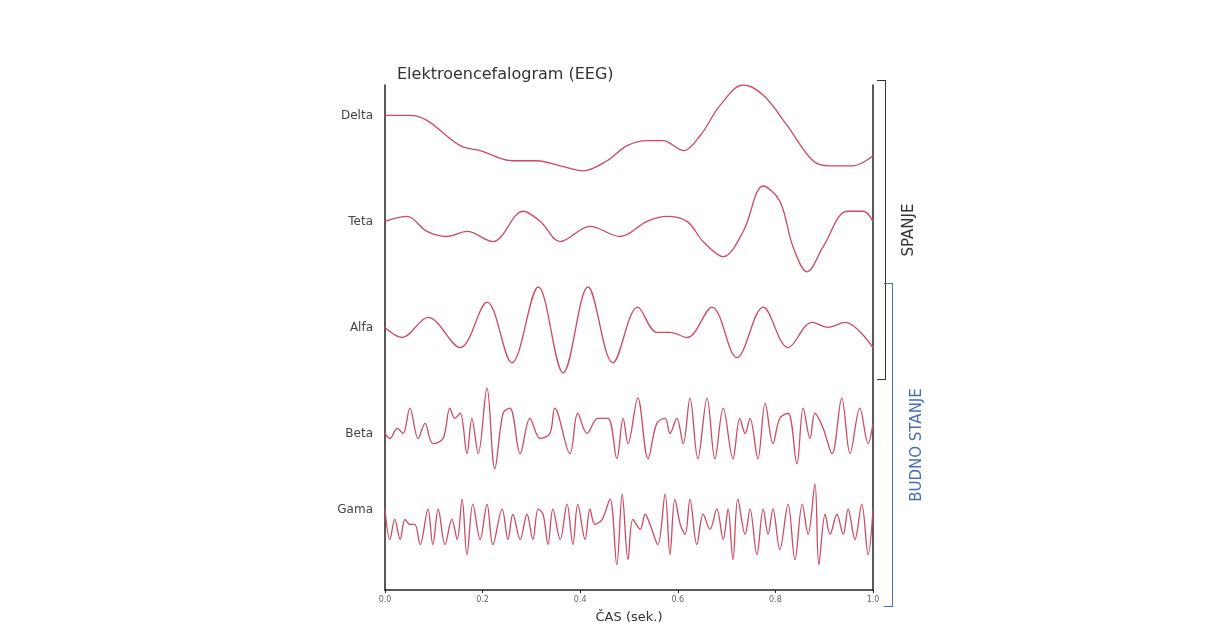 This screenshot has width=1225, height=628. What do you see at coordinates (356, 115) in the screenshot?
I see `series-label: Delta` at bounding box center [356, 115].